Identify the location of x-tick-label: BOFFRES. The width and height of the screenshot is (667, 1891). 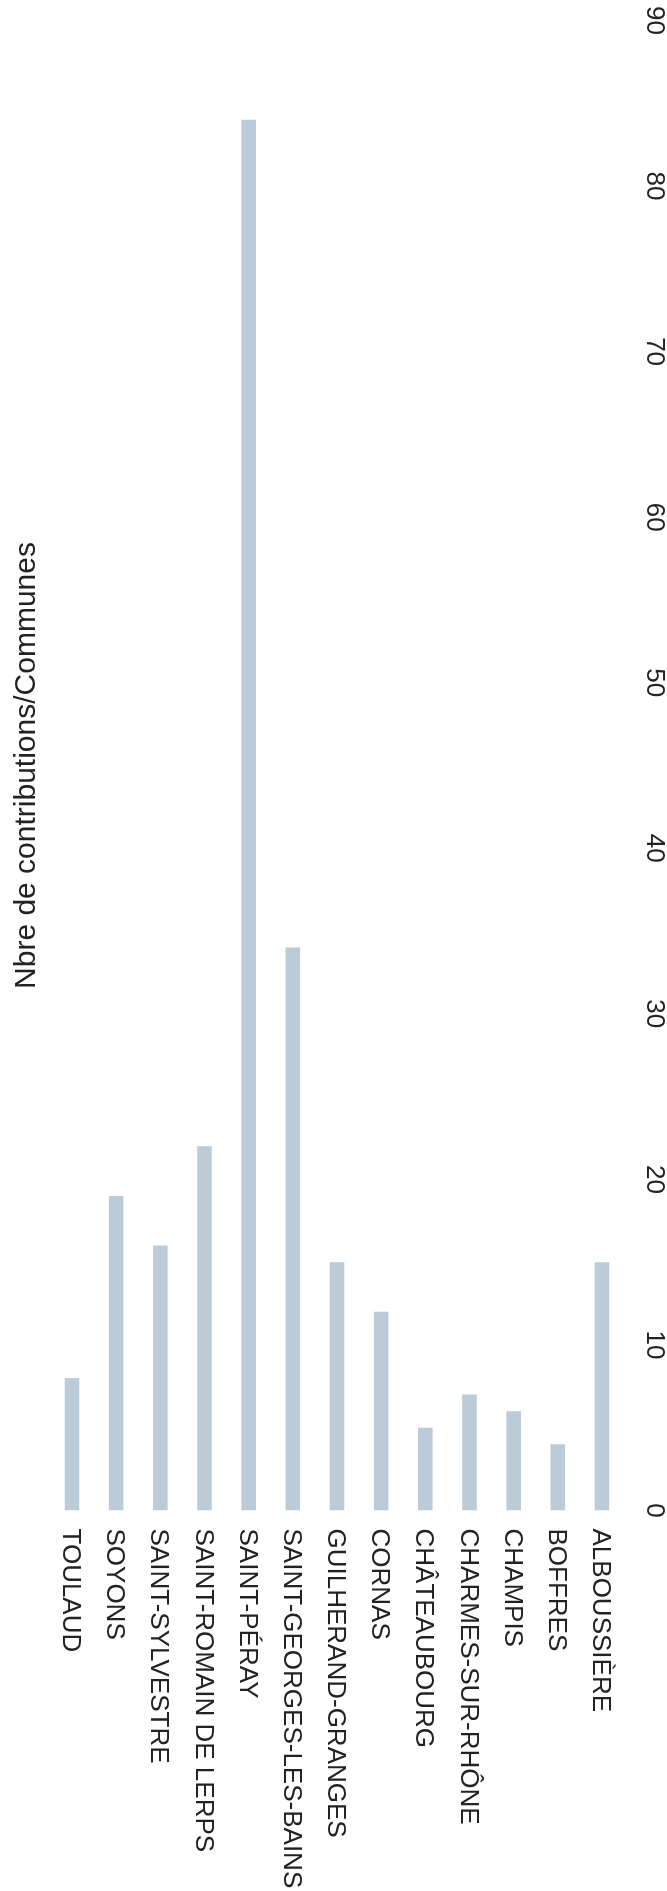
(557, 1590).